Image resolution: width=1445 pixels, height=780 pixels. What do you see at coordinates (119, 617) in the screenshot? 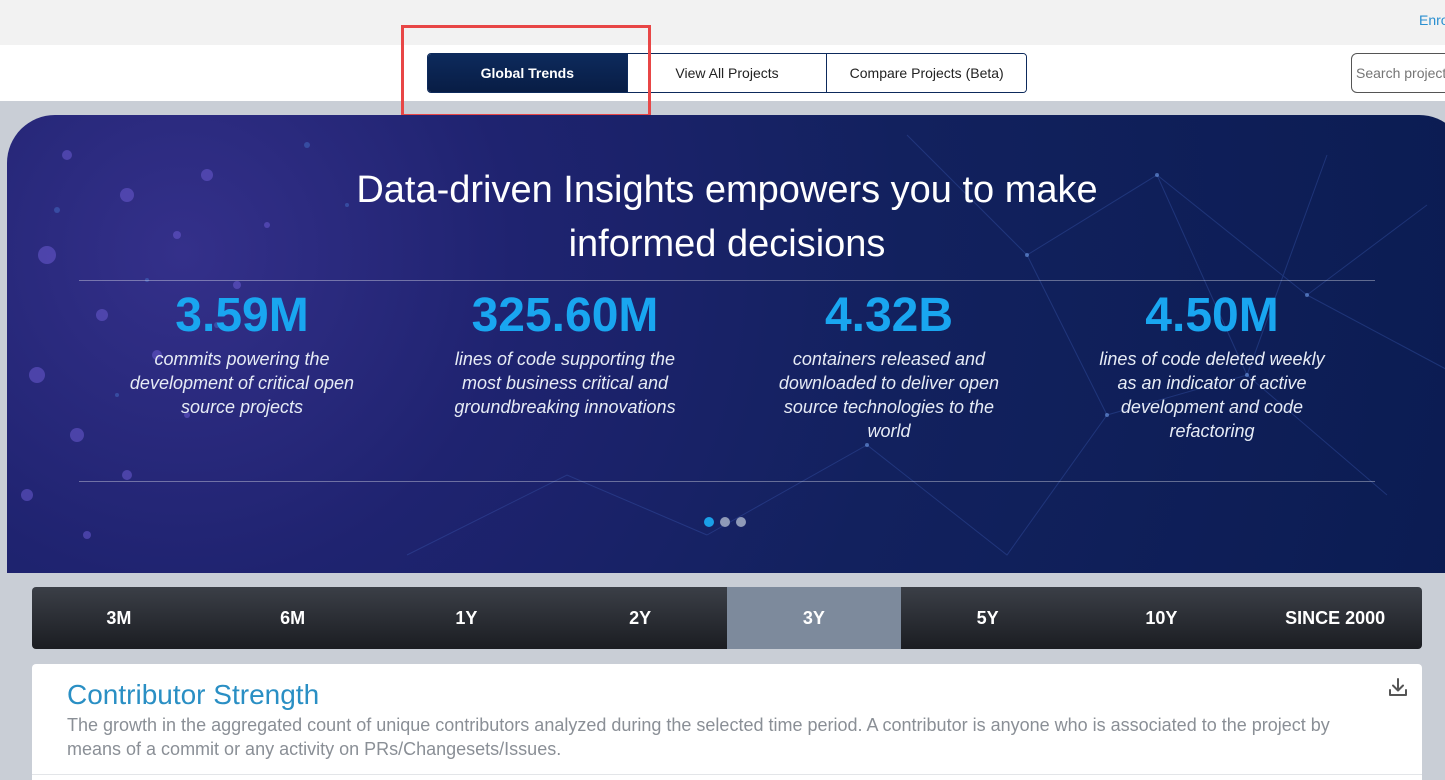
I see `period-3m: 3M` at bounding box center [119, 617].